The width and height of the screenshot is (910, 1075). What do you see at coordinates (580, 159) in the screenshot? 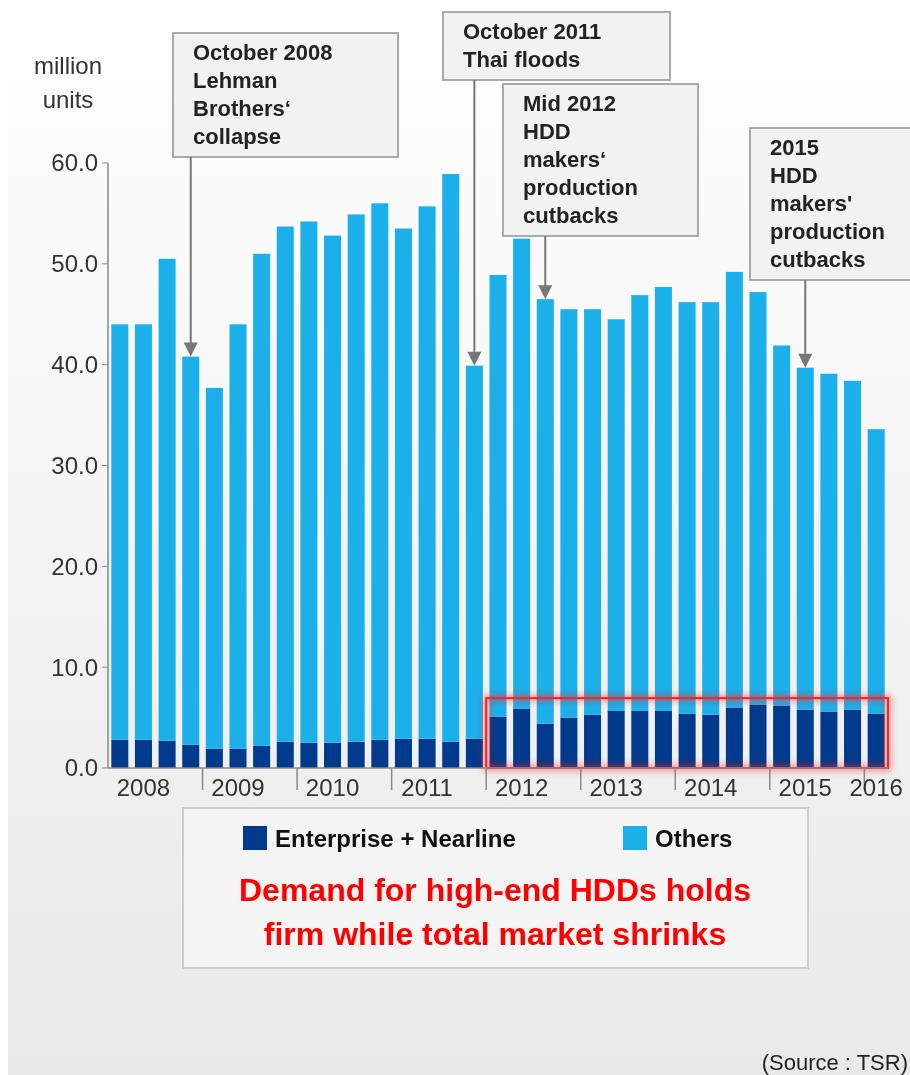
I see `annotation: Mid 2012 HDD makers‘ production cutbacks` at bounding box center [580, 159].